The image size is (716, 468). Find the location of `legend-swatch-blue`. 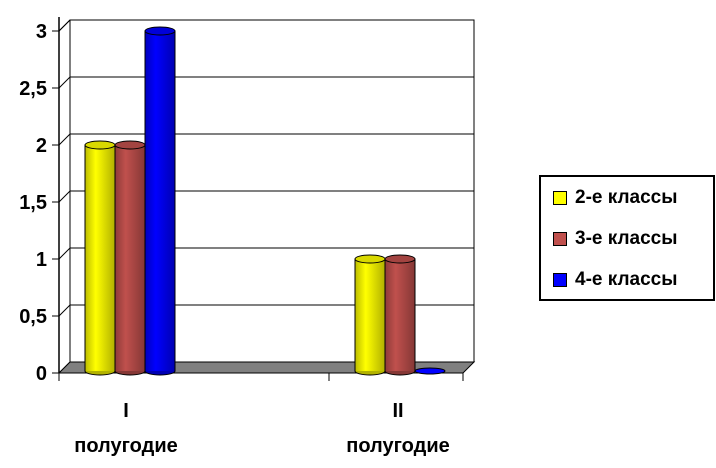

legend-swatch-blue is located at coordinates (560, 280).